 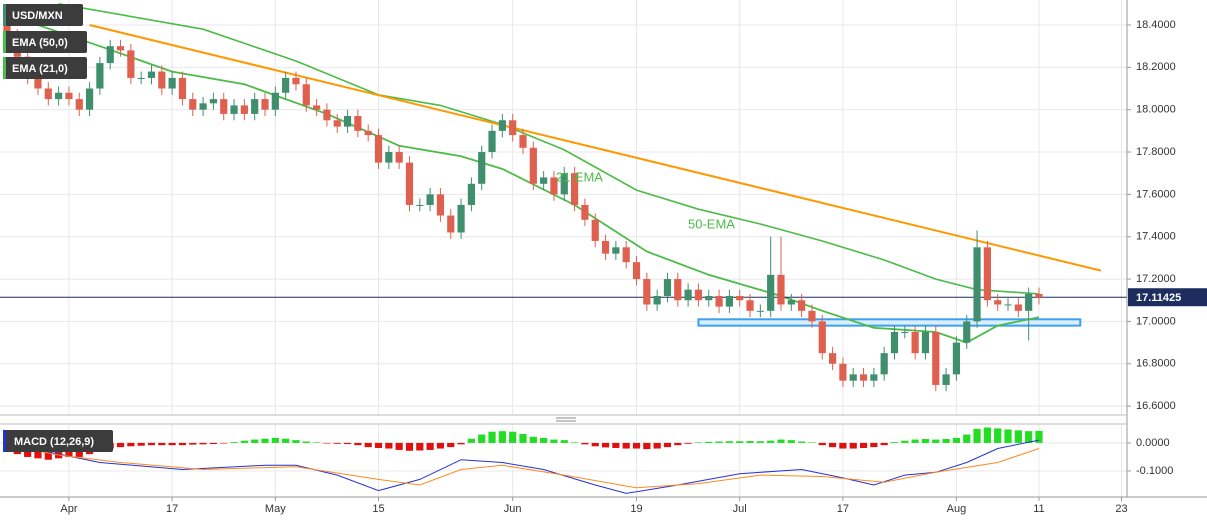 What do you see at coordinates (1153, 443) in the screenshot?
I see `y-tick-label: 0.0000` at bounding box center [1153, 443].